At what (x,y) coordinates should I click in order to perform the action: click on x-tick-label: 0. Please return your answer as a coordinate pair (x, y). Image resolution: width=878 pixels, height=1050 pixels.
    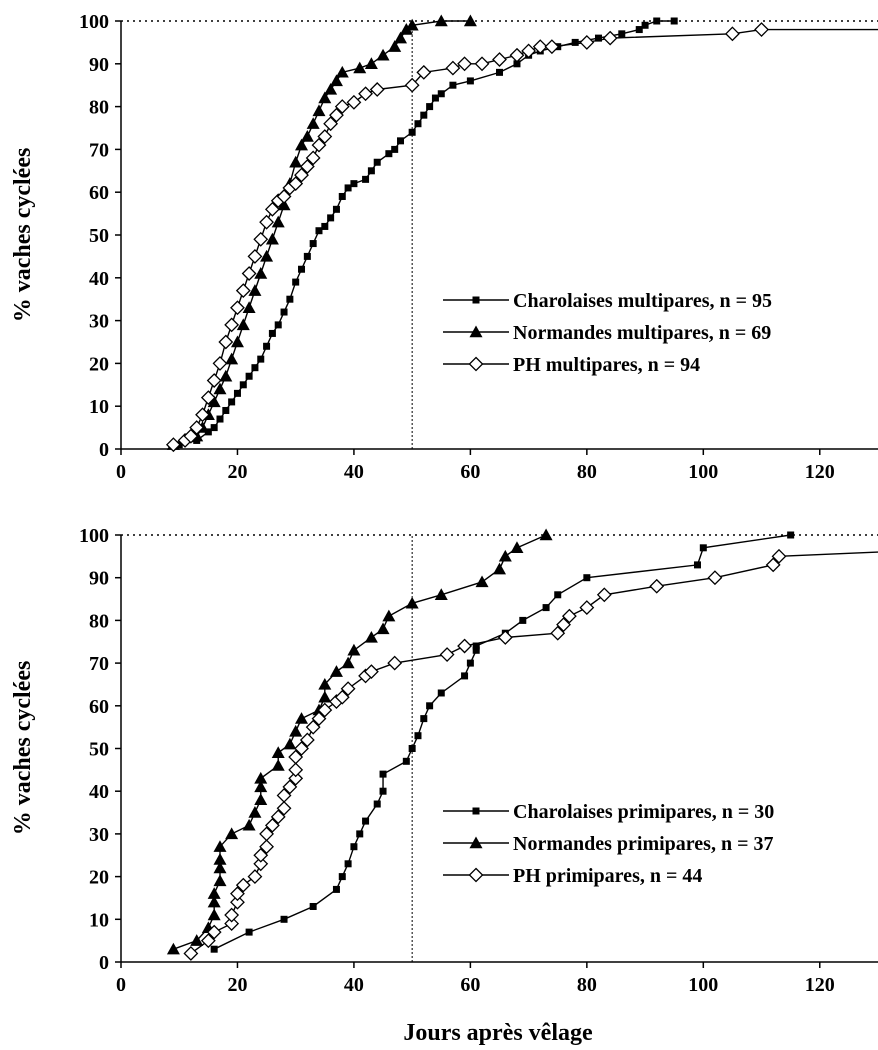
    Looking at the image, I should click on (121, 985).